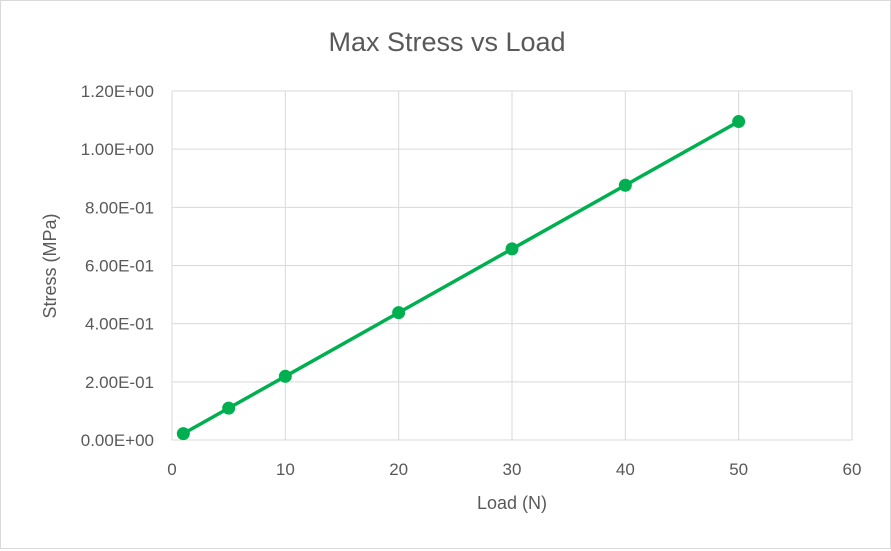 Image resolution: width=891 pixels, height=551 pixels. I want to click on y-tick-label: 1.20E+00, so click(117, 91).